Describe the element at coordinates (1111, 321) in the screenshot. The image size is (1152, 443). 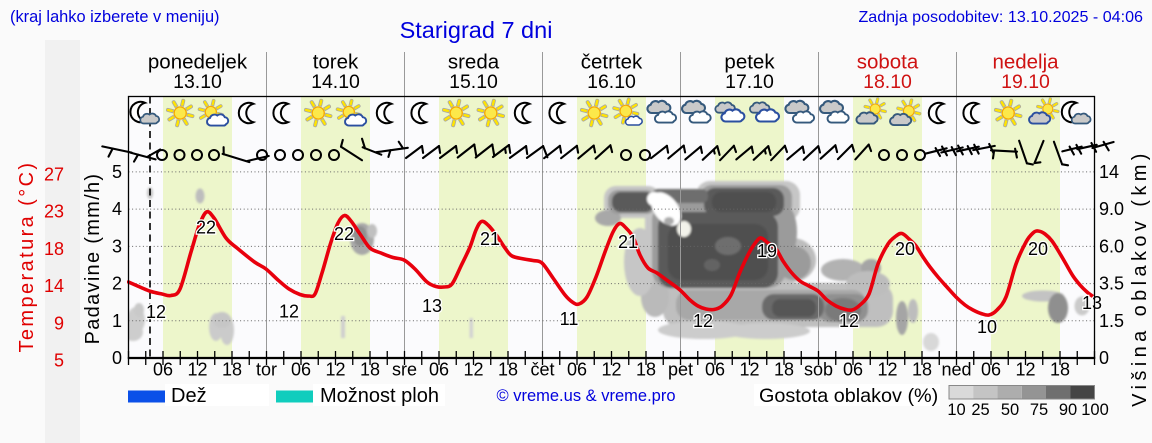
I see `svg-text: 1.5` at that location.